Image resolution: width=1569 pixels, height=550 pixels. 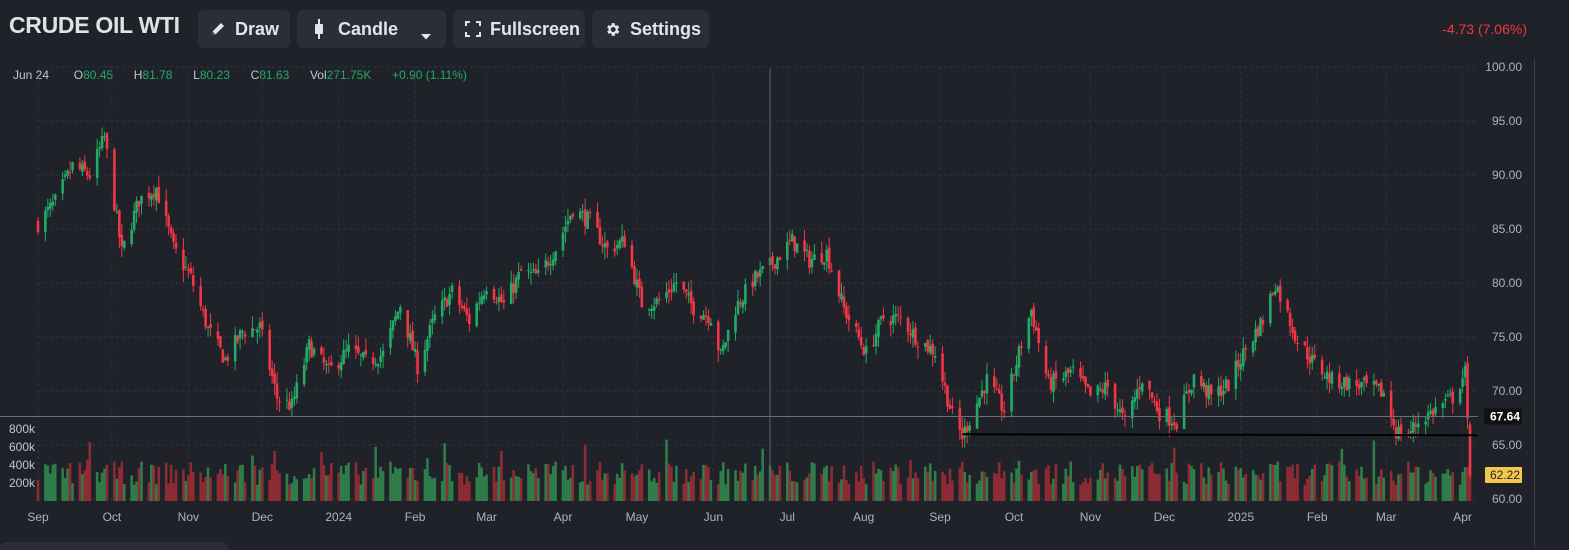 I want to click on last-price-badge, so click(x=1503, y=475).